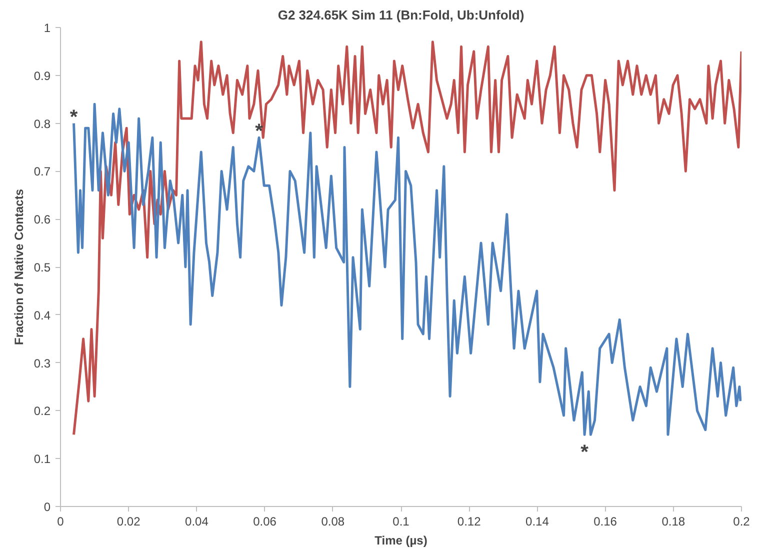 The height and width of the screenshot is (556, 759). I want to click on y-tick-label: 0.7, so click(42, 171).